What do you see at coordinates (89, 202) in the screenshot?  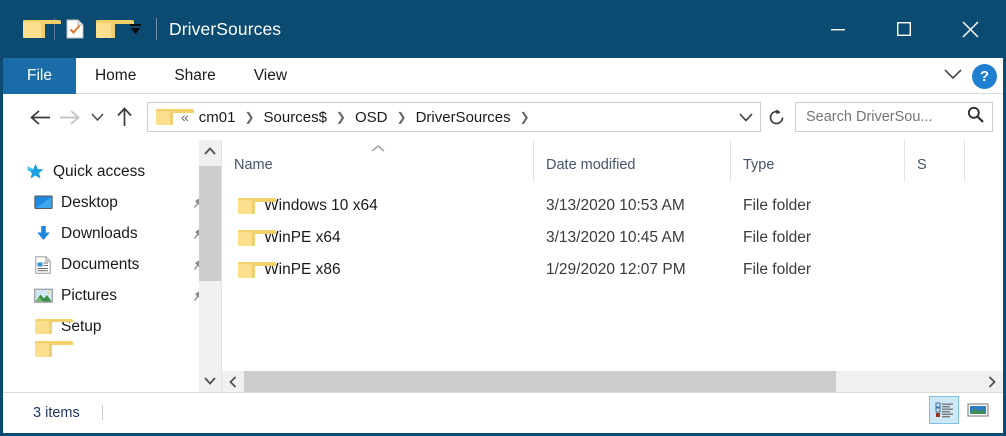 I see `sidebar-item-label: Desktop` at bounding box center [89, 202].